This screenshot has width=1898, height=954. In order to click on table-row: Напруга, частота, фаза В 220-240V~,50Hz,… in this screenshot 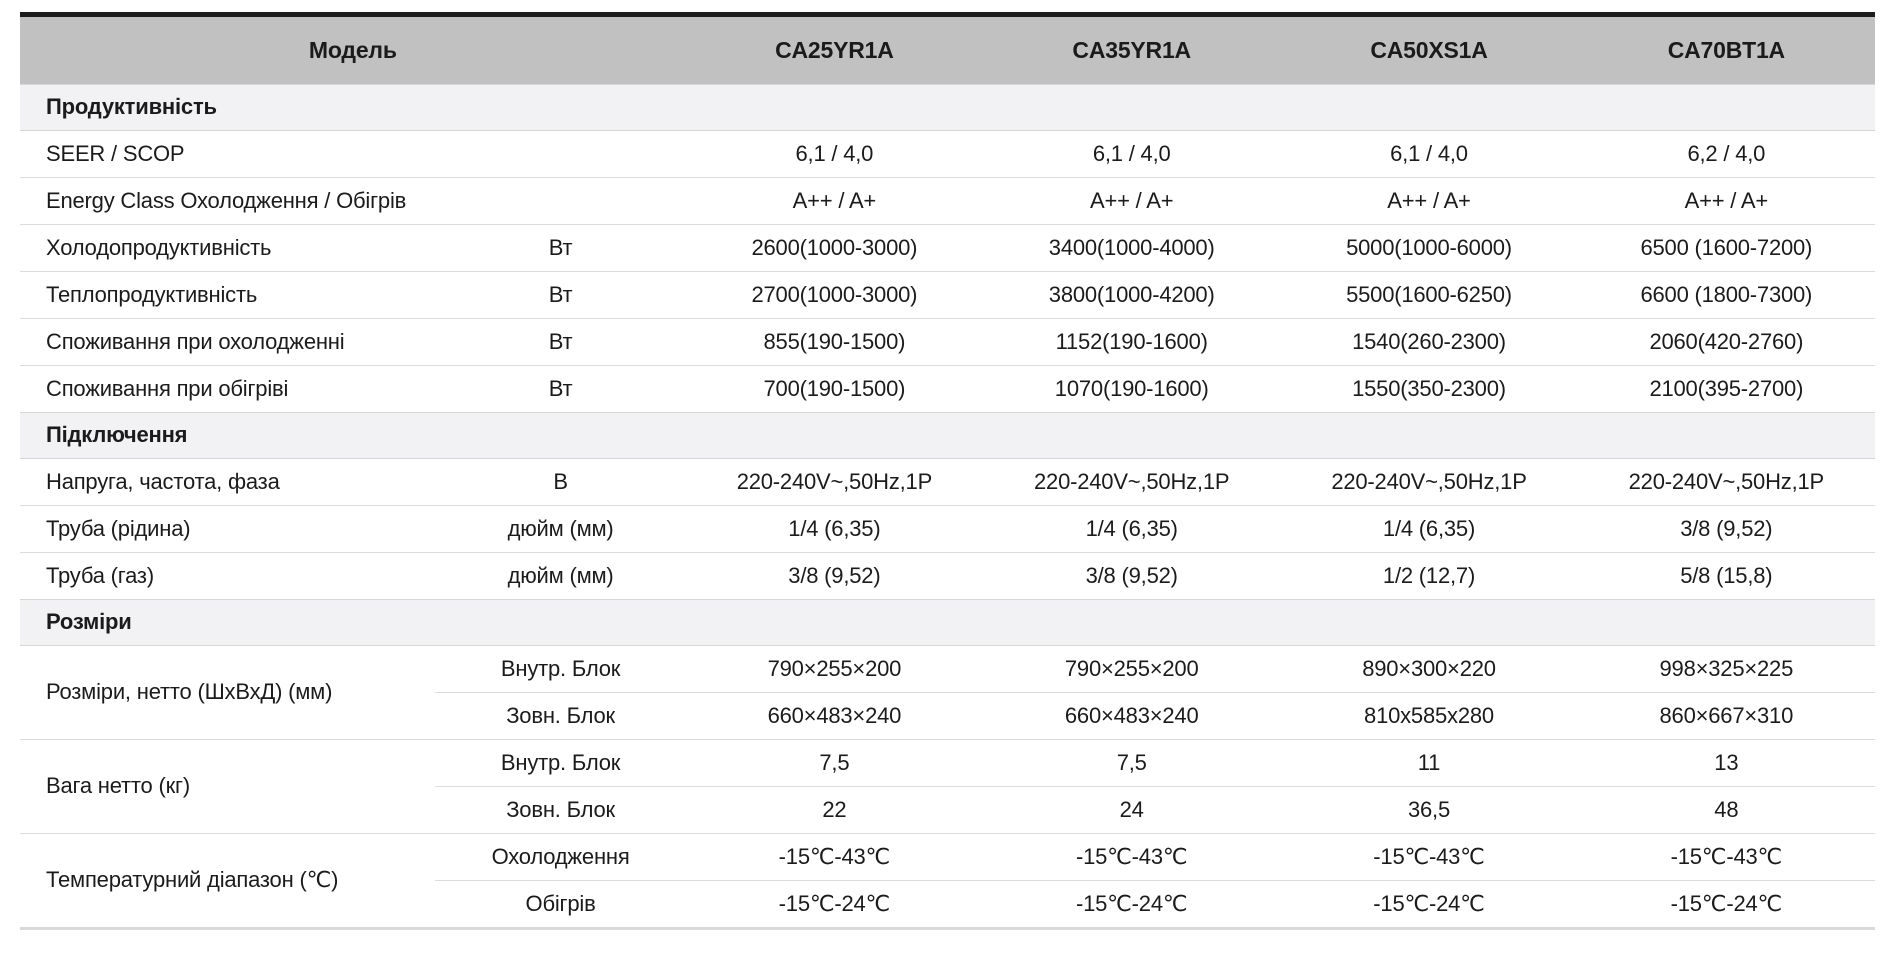, I will do `click(947, 481)`.